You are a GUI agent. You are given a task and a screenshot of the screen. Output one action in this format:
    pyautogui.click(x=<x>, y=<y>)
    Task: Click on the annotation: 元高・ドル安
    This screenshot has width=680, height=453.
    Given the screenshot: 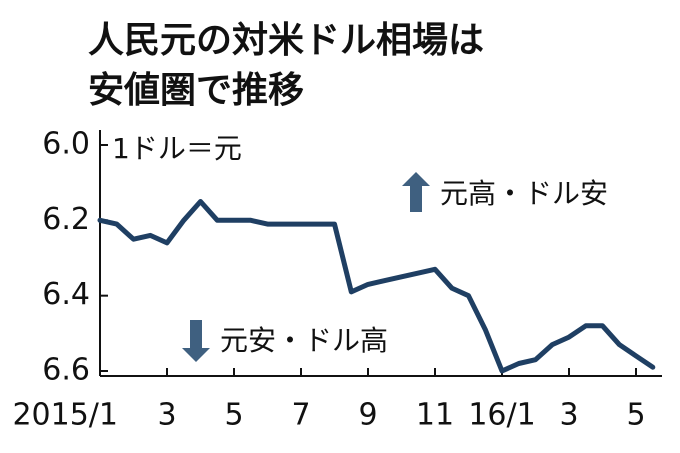 What is the action you would take?
    pyautogui.click(x=524, y=193)
    